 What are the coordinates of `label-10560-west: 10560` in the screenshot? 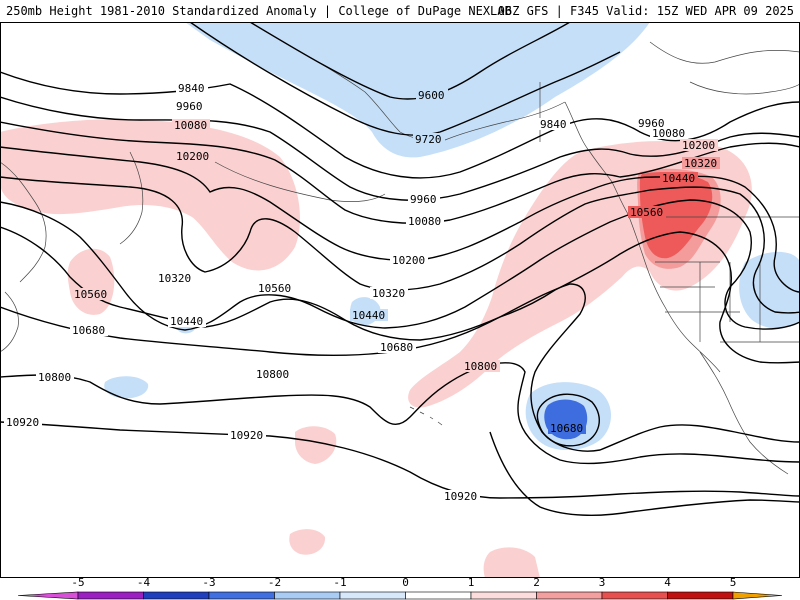 It's located at (90, 294).